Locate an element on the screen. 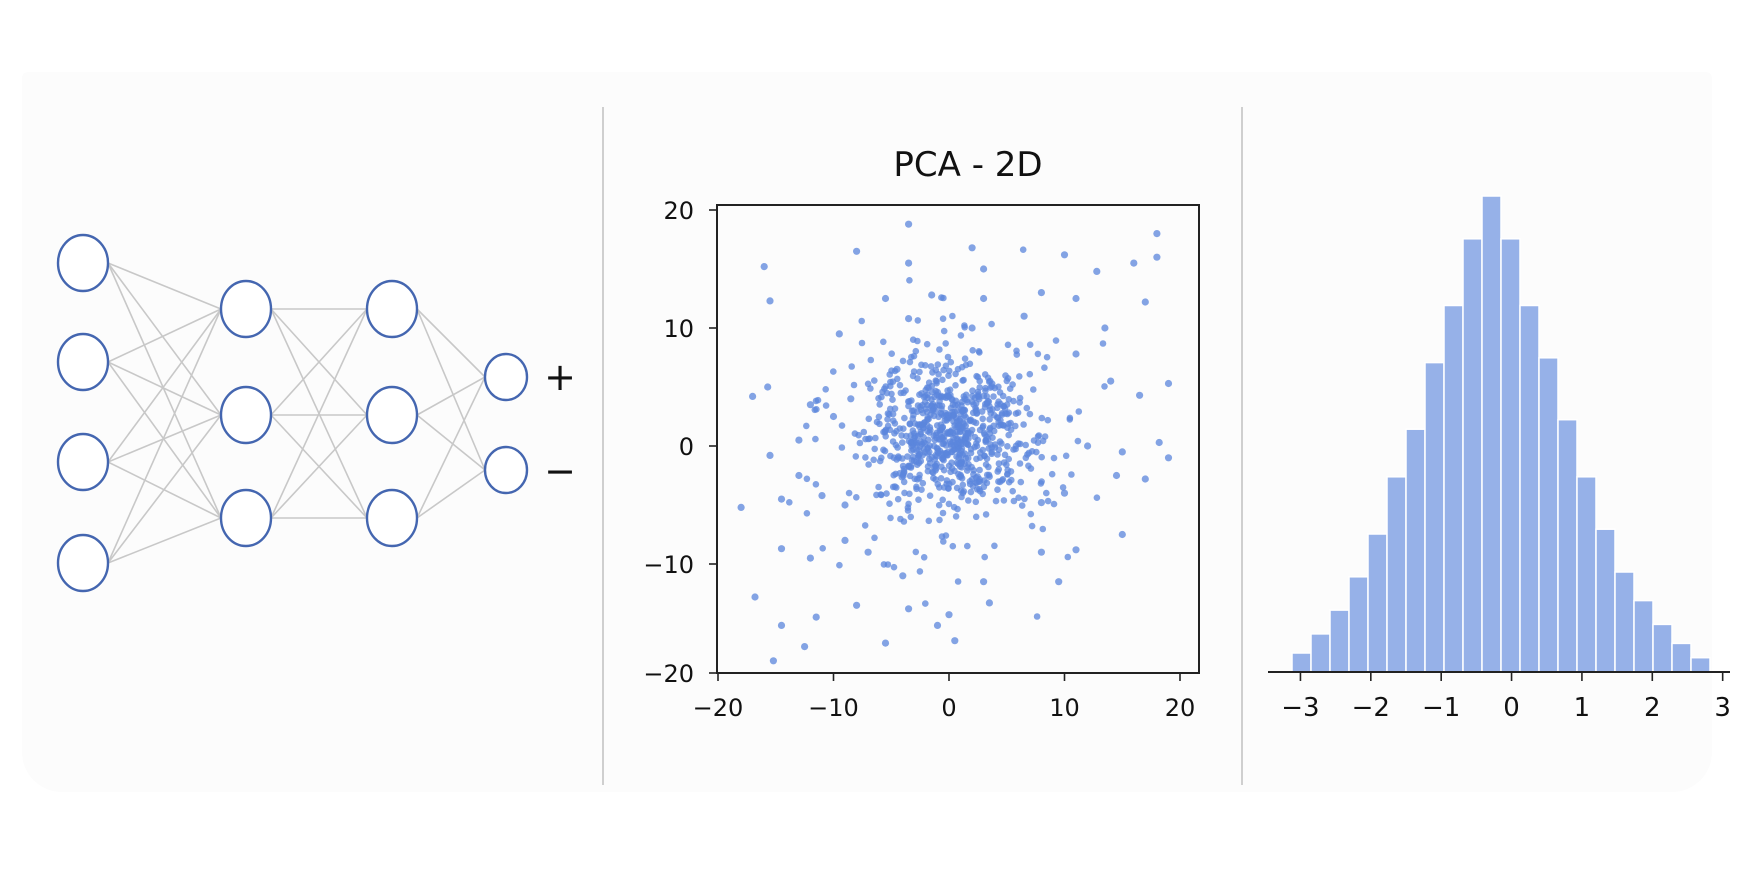 This screenshot has height=895, width=1756. x-tick-label: 3 is located at coordinates (1722, 708).